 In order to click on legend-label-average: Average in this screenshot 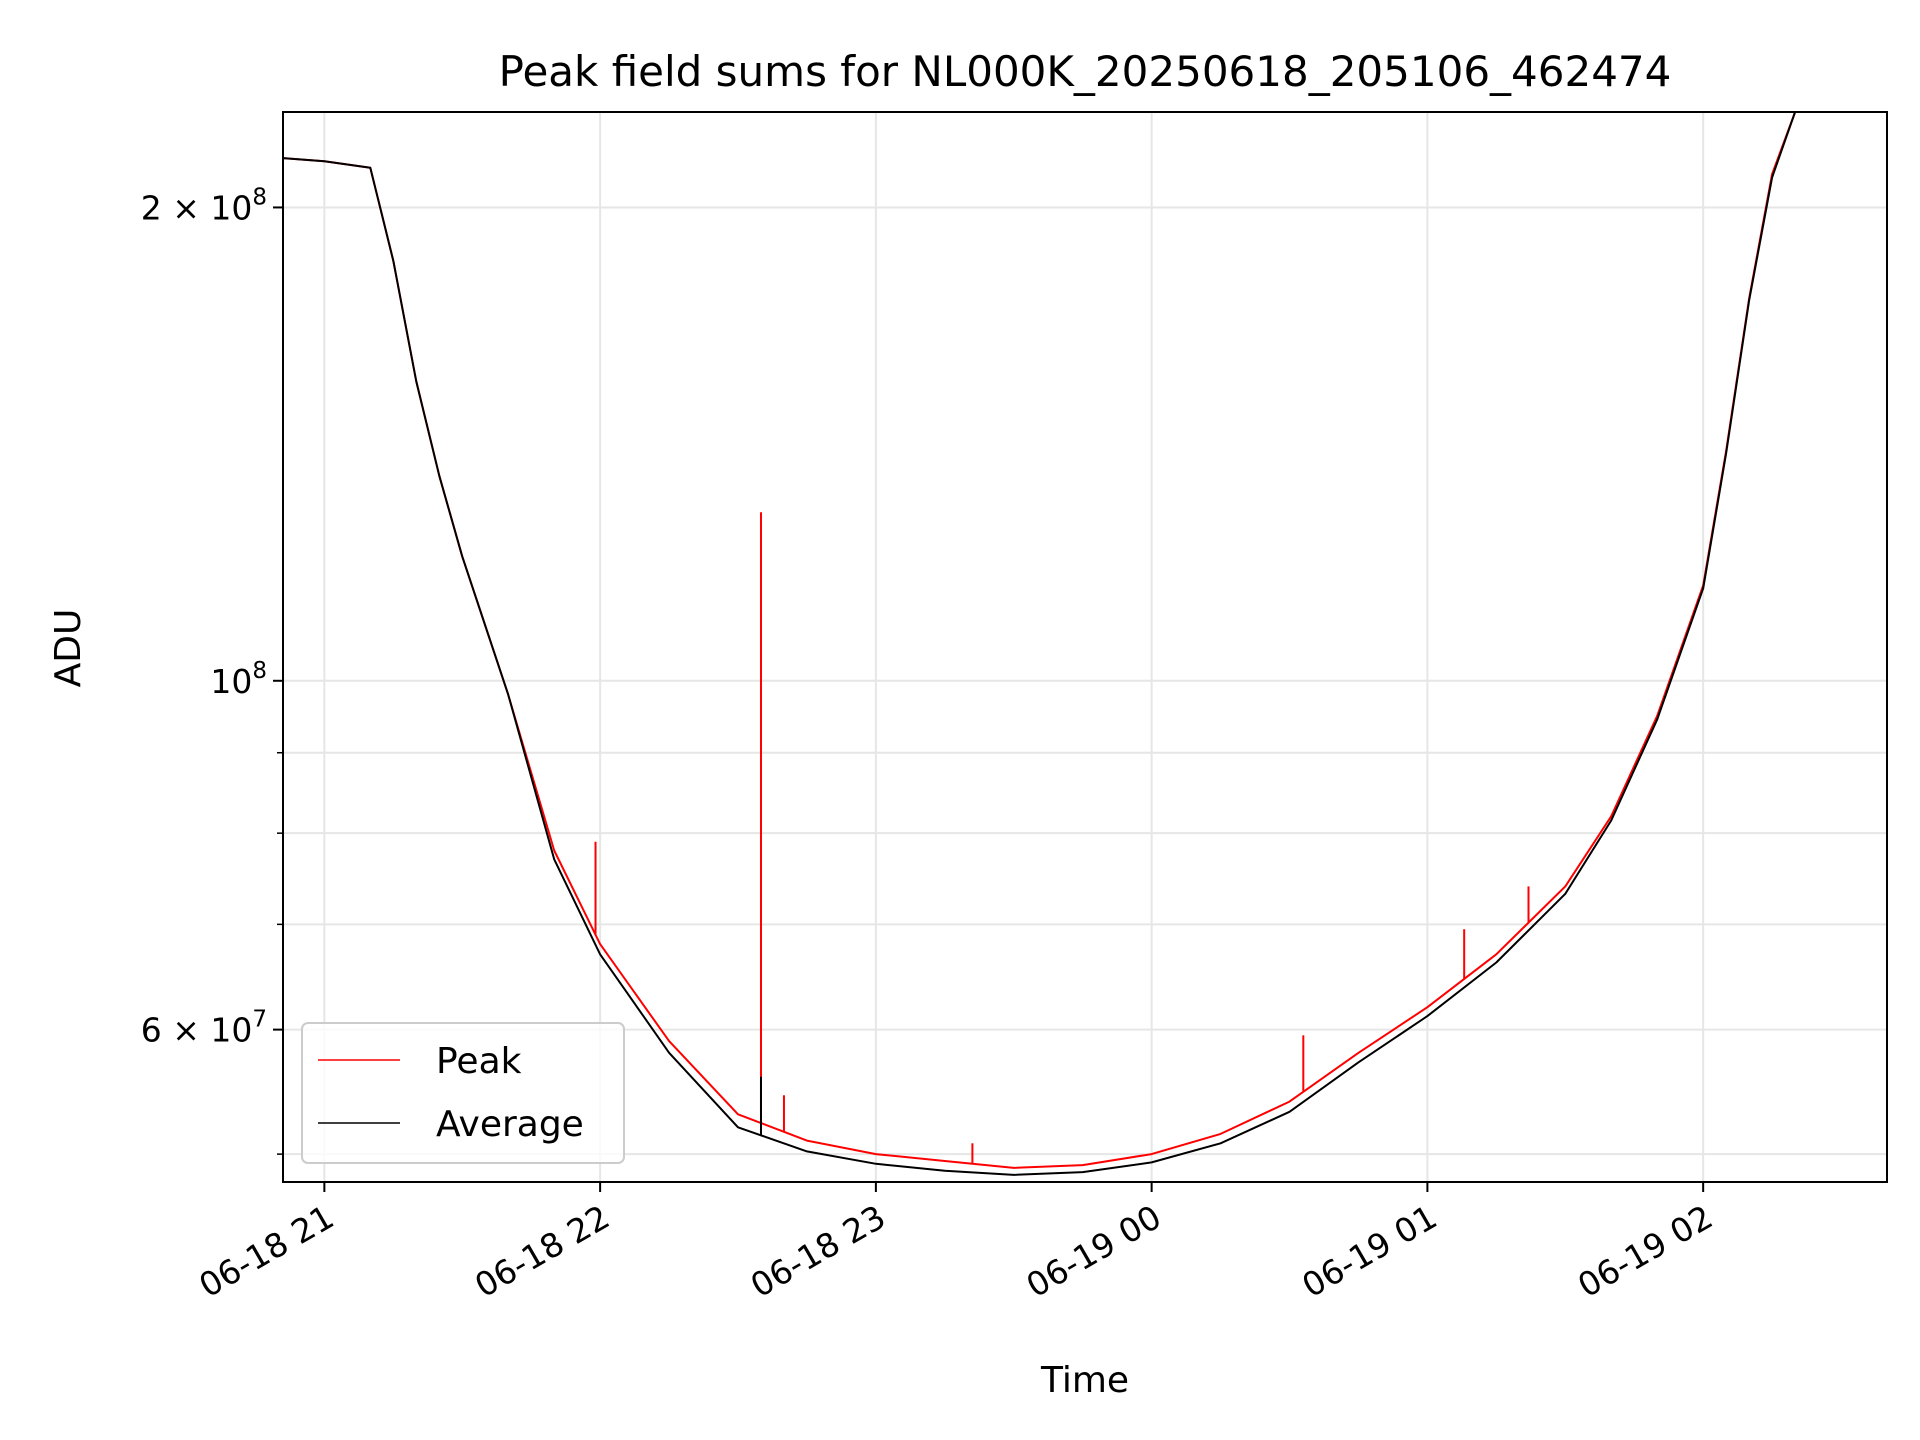, I will do `click(510, 1124)`.